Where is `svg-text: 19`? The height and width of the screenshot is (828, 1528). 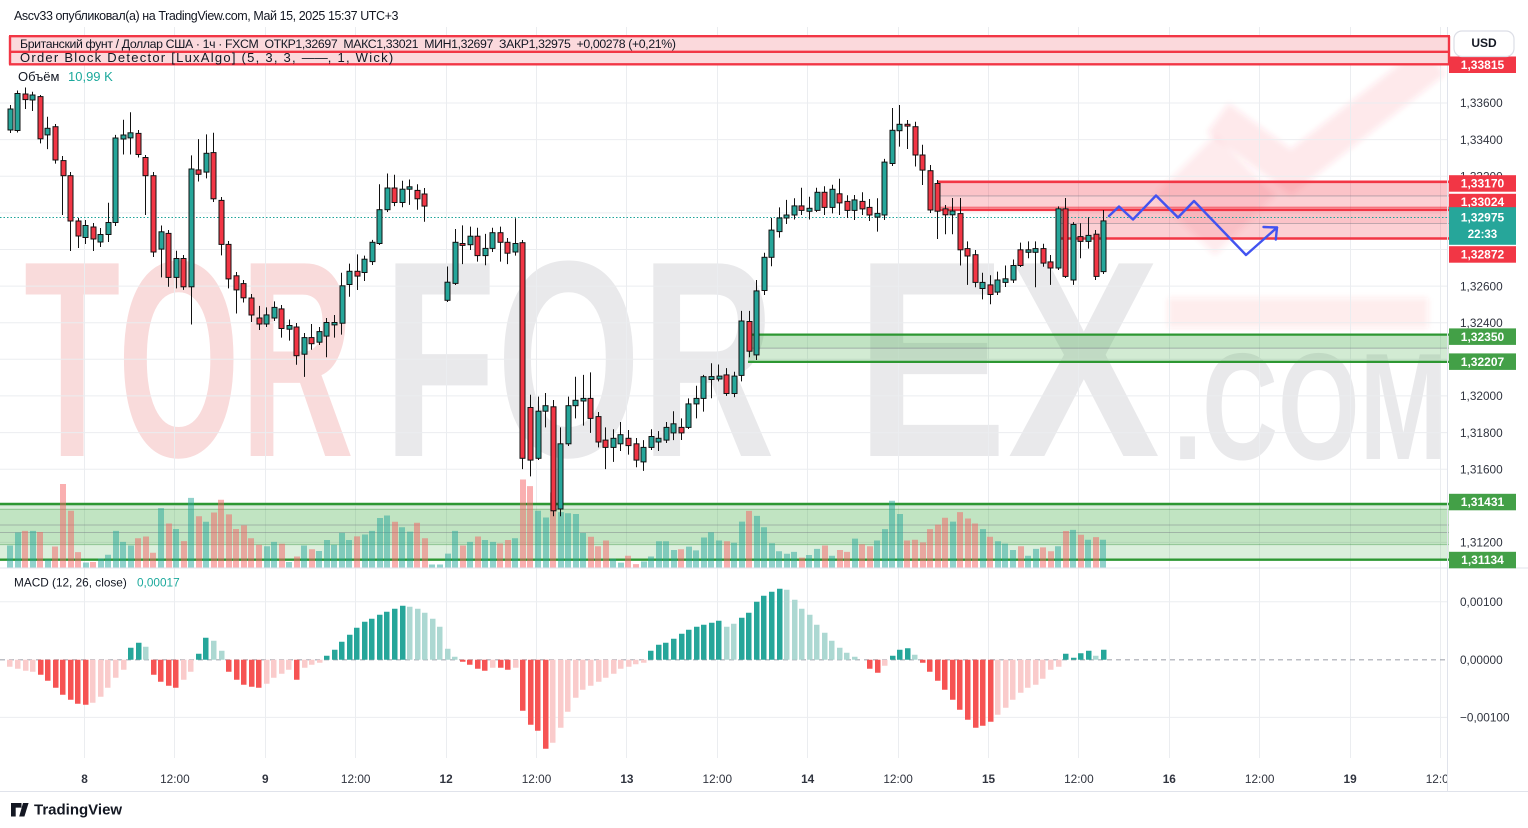
svg-text: 19 is located at coordinates (1351, 779).